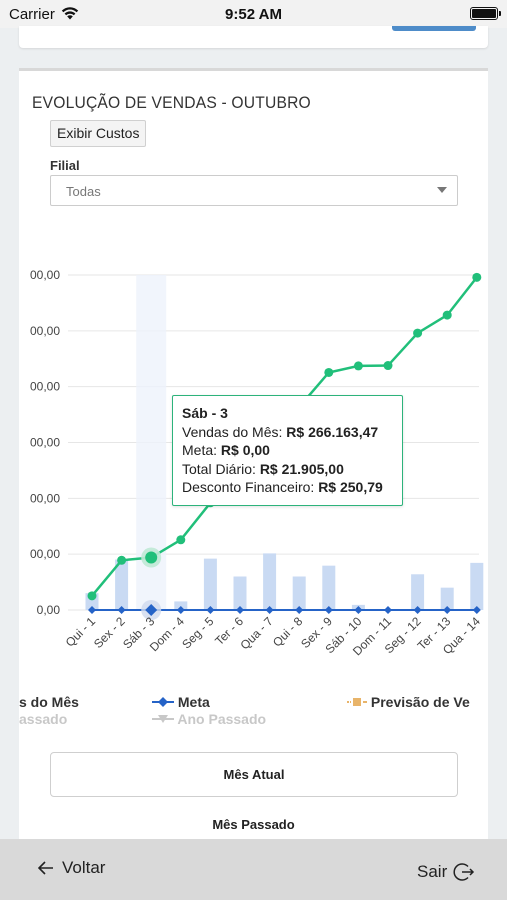  Describe the element at coordinates (171, 102) in the screenshot. I see `card-title: EVOLUÇÃO DE VENDAS - OUTUBRO` at that location.